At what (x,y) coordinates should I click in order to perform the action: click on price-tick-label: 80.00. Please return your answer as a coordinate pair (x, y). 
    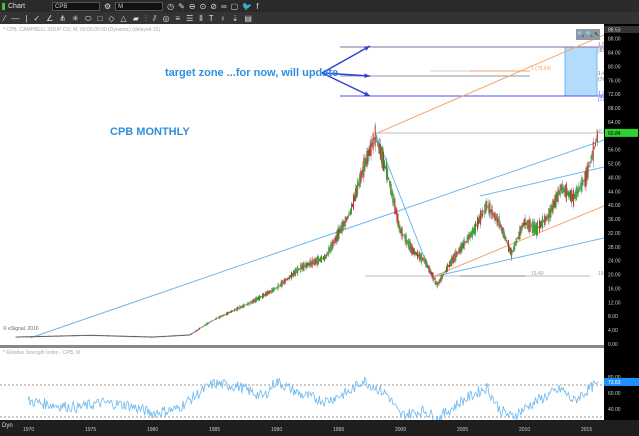
    Looking at the image, I should click on (614, 67).